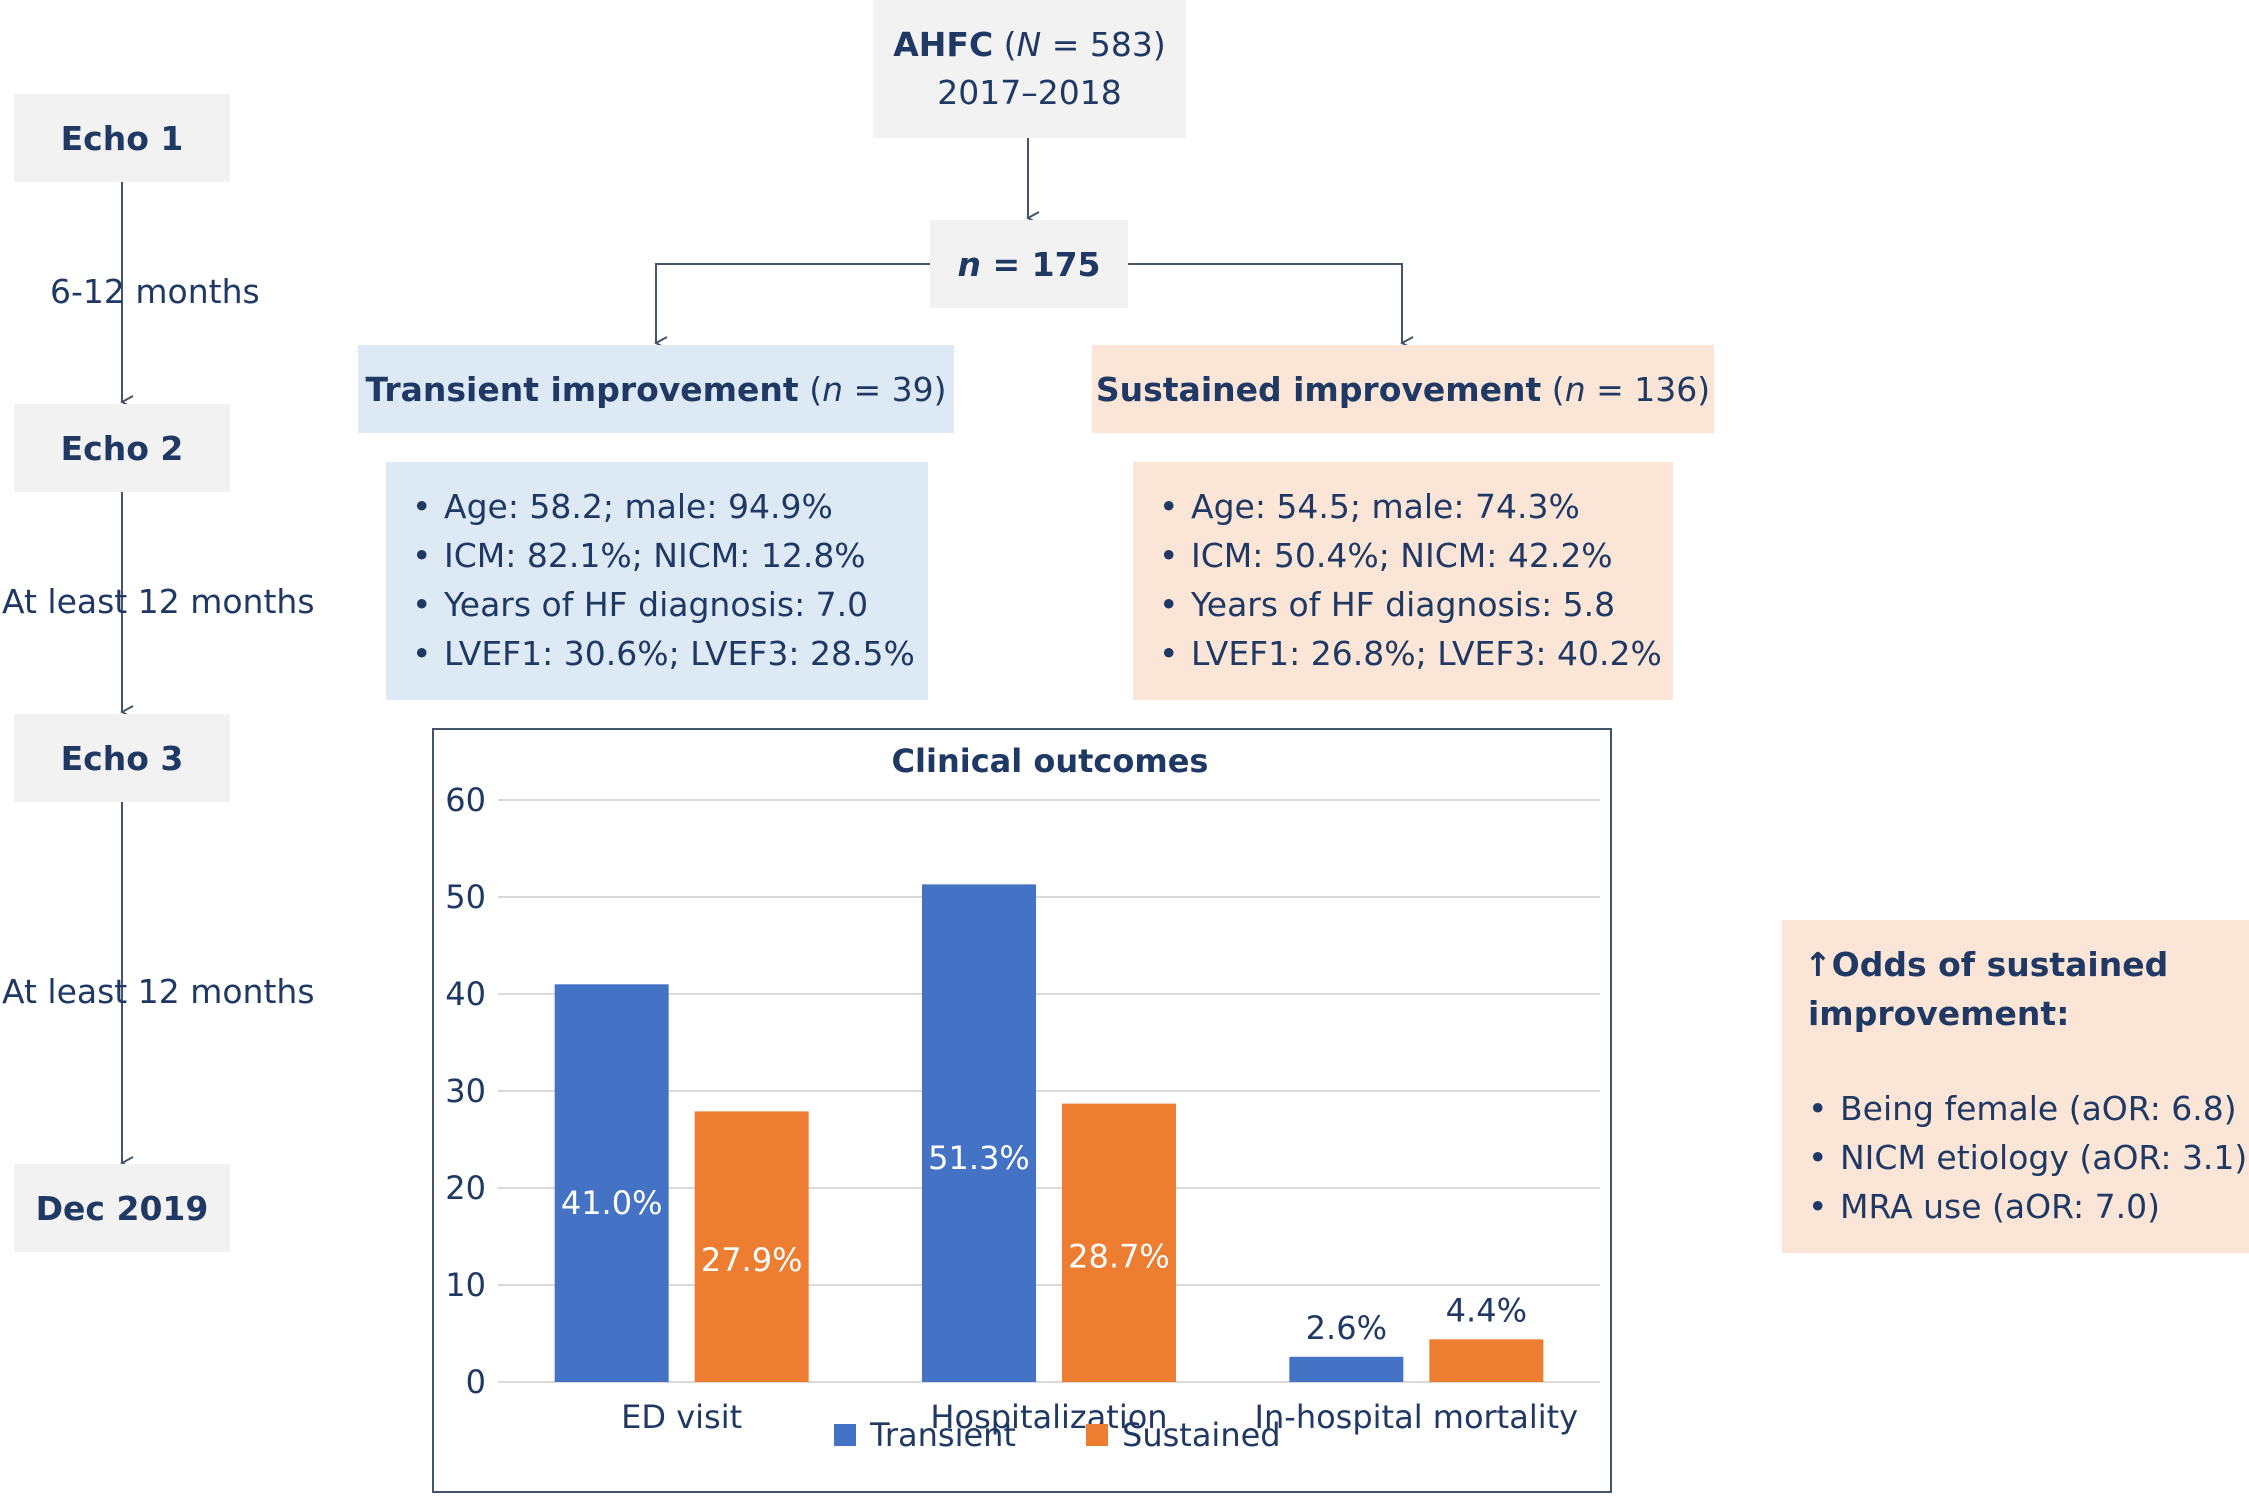 Image resolution: width=2249 pixels, height=1509 pixels. What do you see at coordinates (122, 1208) in the screenshot?
I see `timeline-end: Dec 2019` at bounding box center [122, 1208].